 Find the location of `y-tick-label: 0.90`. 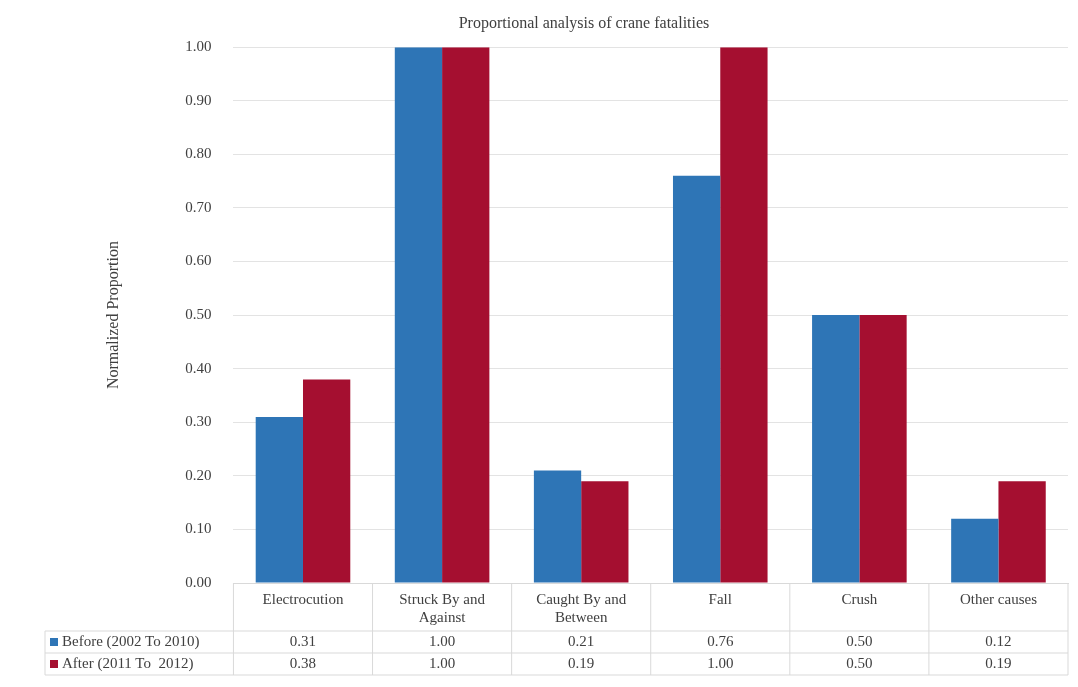

y-tick-label: 0.90 is located at coordinates (198, 99).